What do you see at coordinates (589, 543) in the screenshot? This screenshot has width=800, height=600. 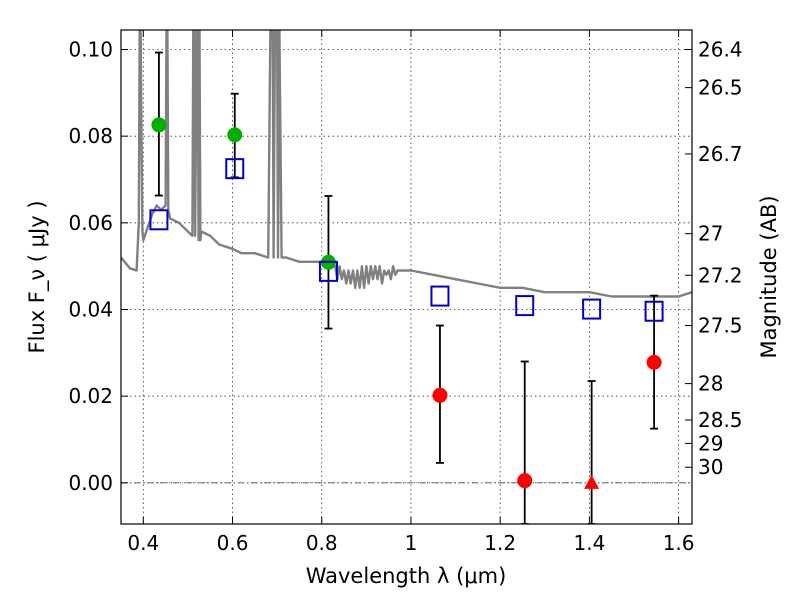 I see `x-tick-label: 1.4` at bounding box center [589, 543].